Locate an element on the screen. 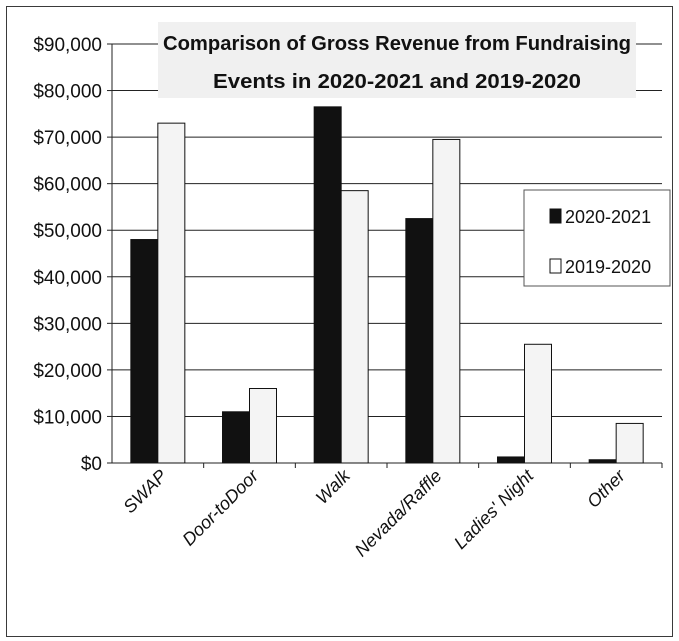  y-tick-label: $0 is located at coordinates (91, 464).